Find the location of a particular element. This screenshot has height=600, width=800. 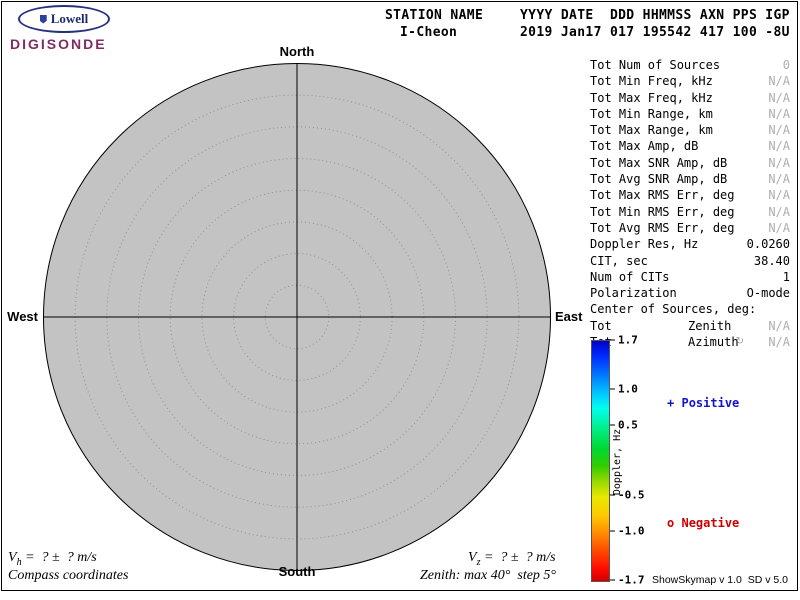

stat-value: 1 is located at coordinates (786, 276).